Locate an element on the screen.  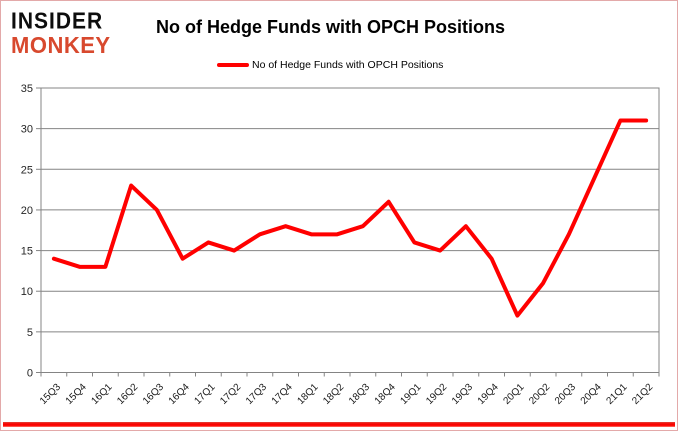
chart-legend: No of Hedge Funds with OPCH Positions is located at coordinates (330, 65).